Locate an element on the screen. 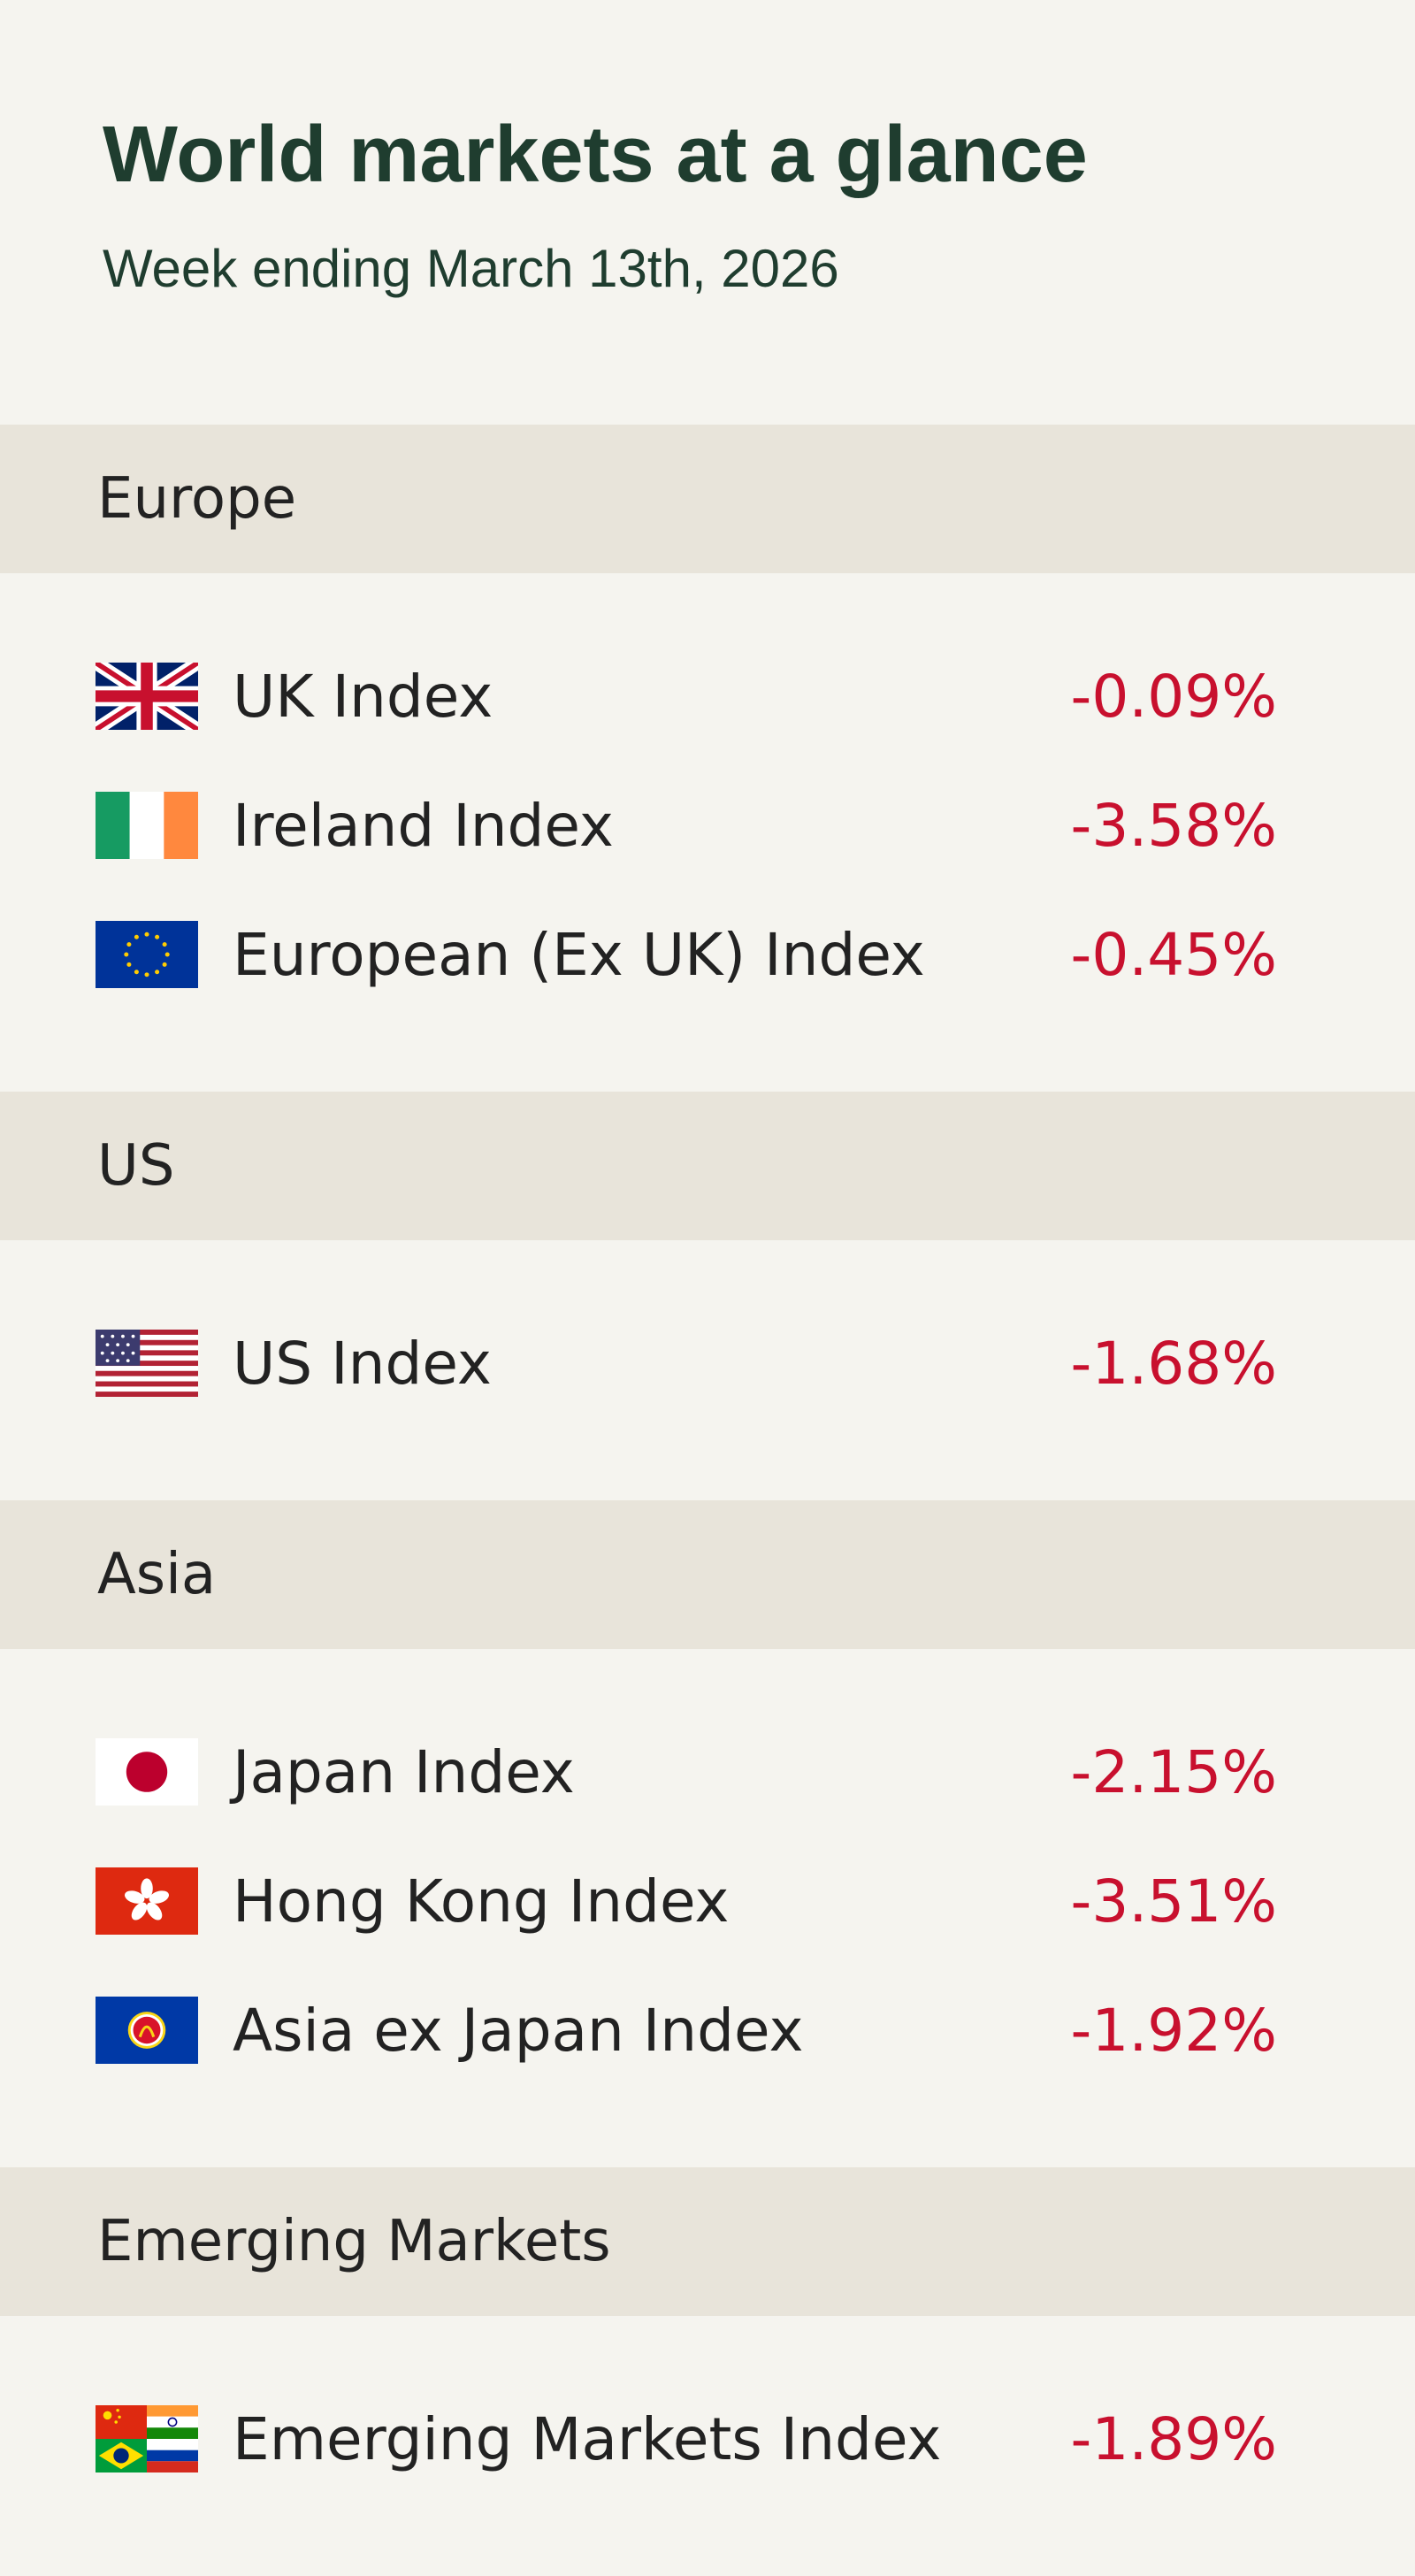  index-label: Hong Kong Index is located at coordinates (481, 1901).